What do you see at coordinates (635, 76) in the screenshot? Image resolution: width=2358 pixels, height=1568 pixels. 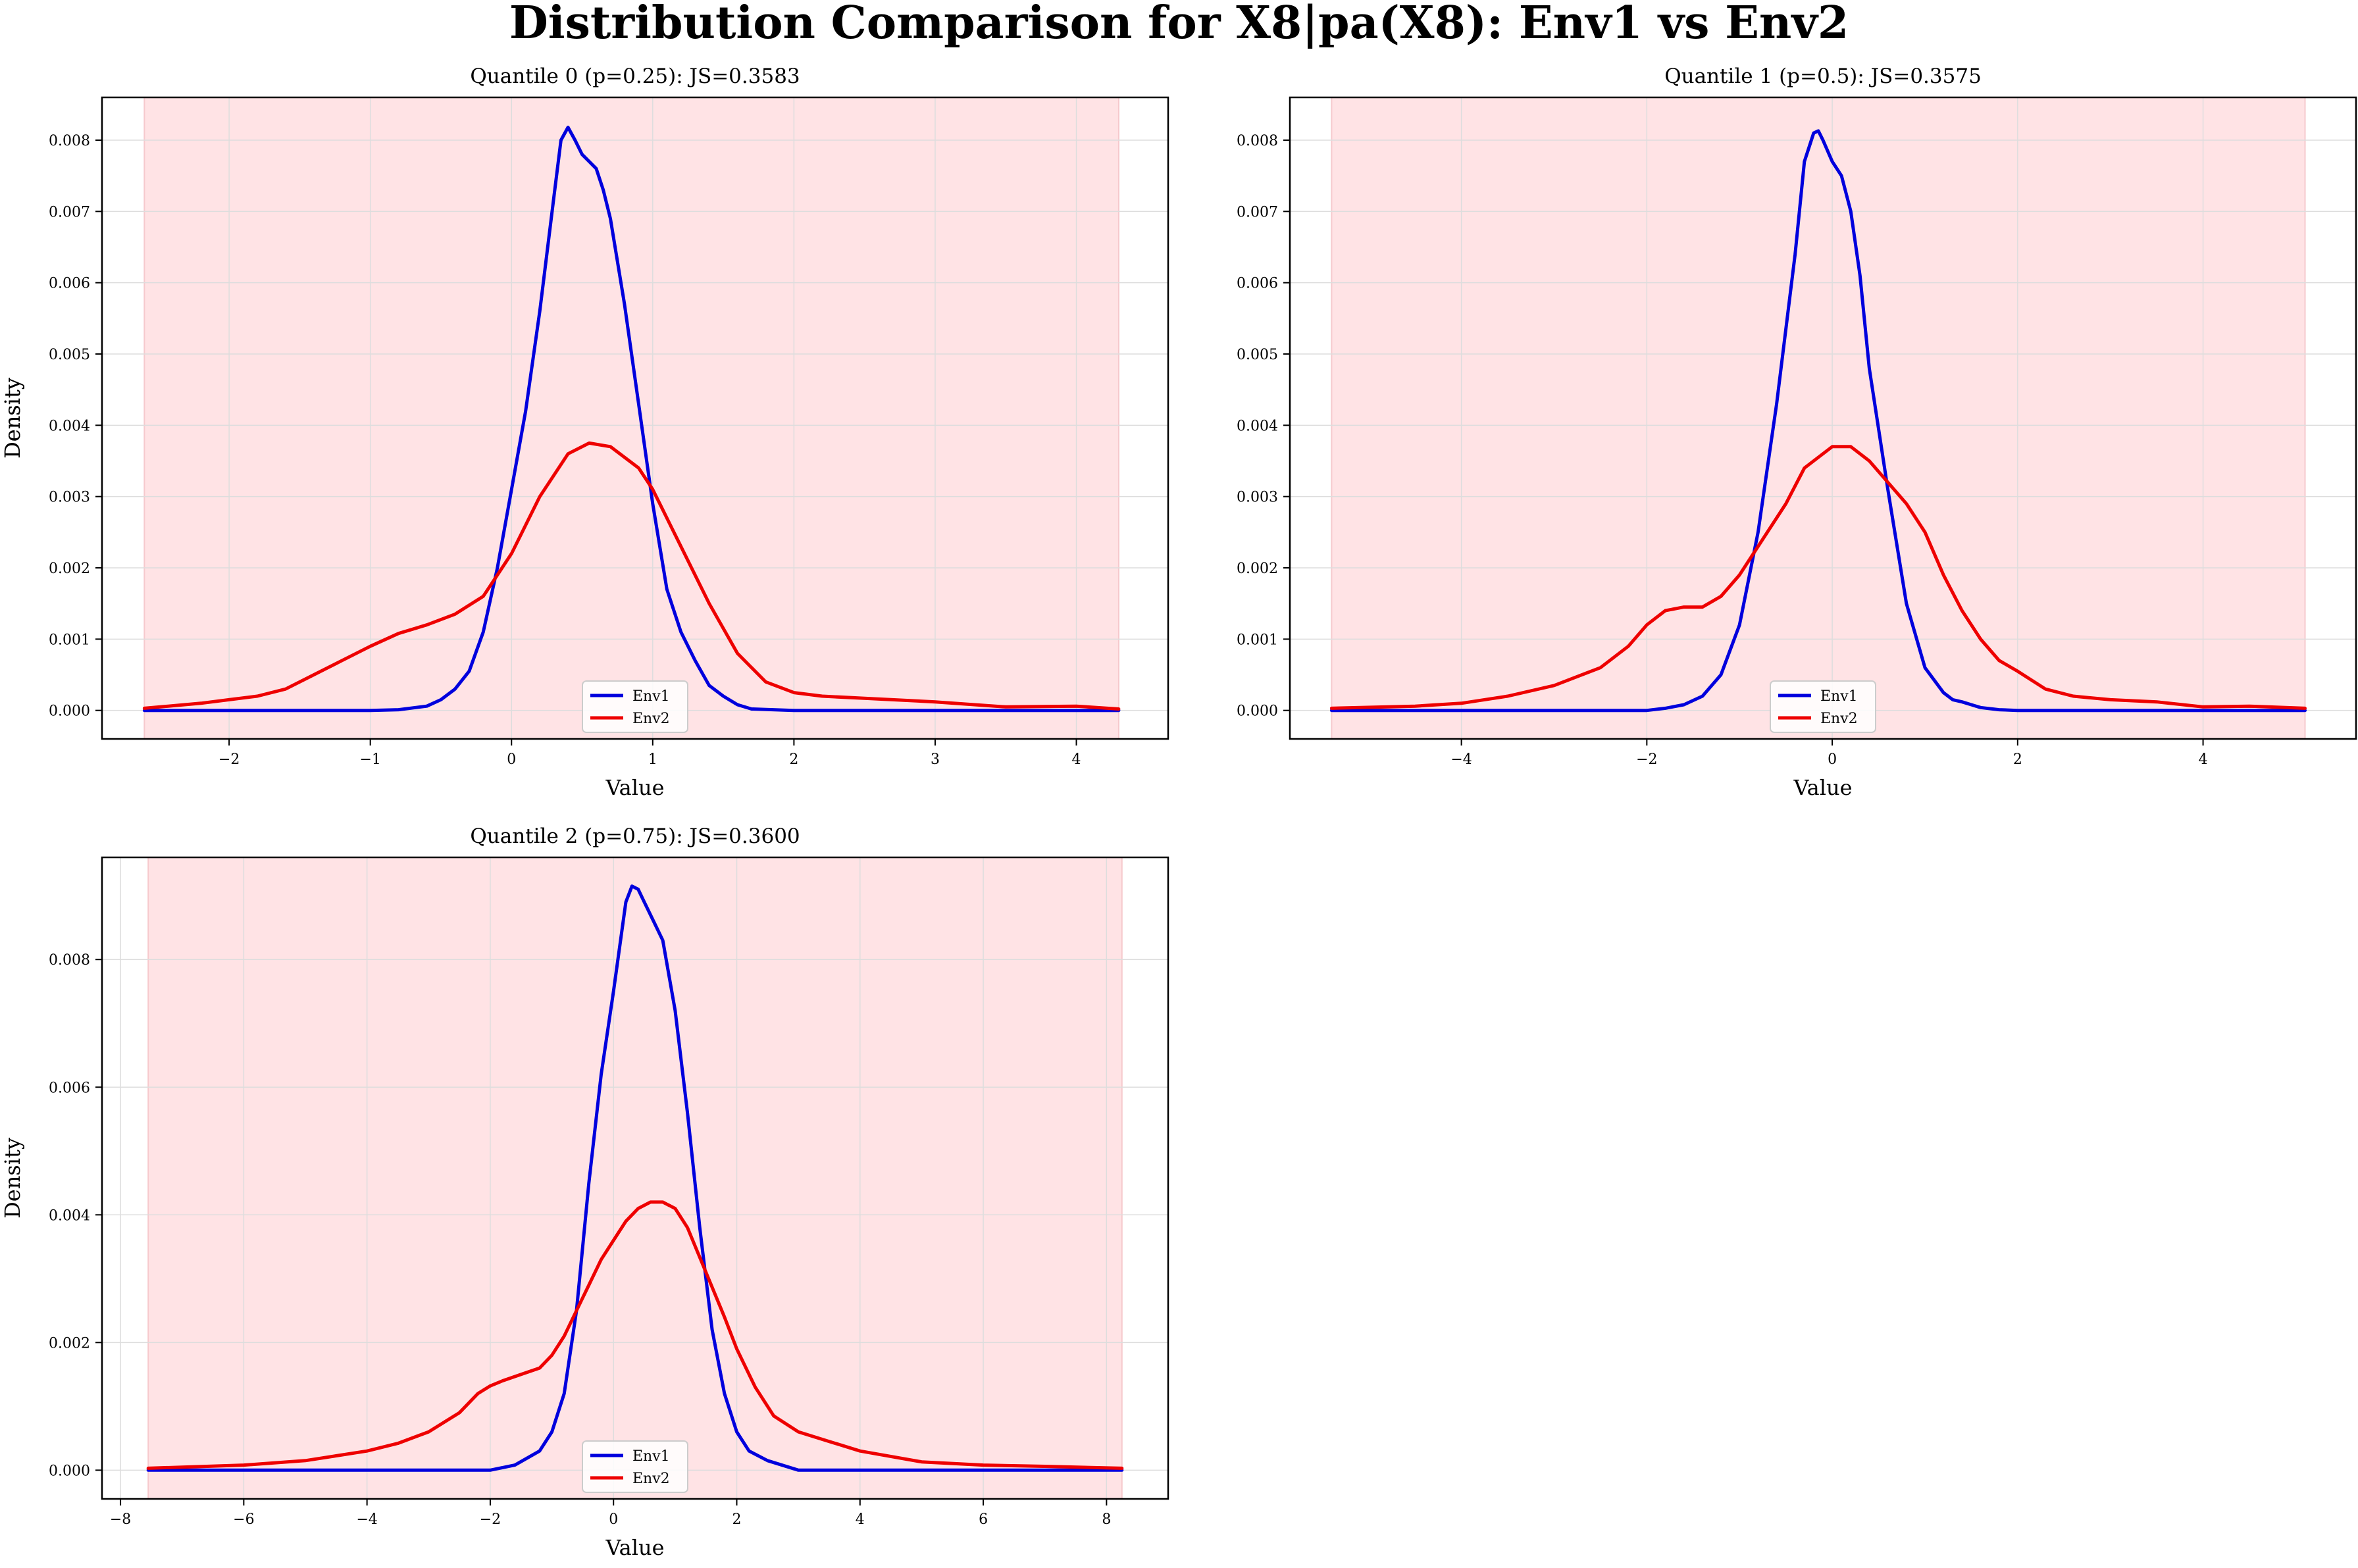 I see `panel-title: Quantile 0 (p=0.25): JS=0.3583` at bounding box center [635, 76].